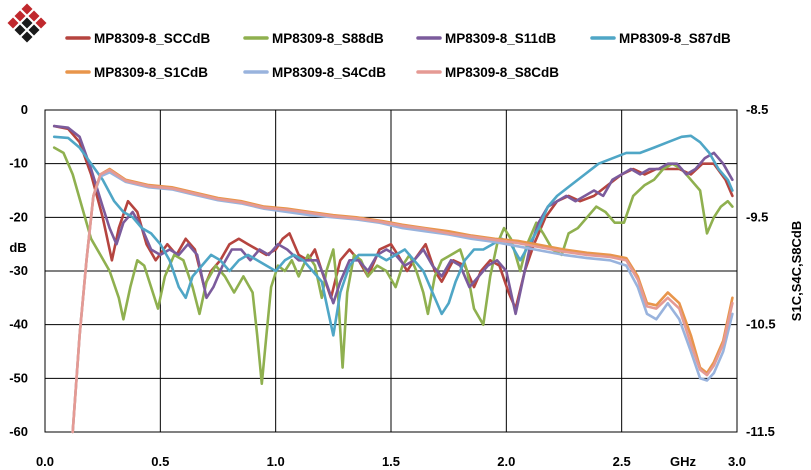 This screenshot has height=470, width=811. What do you see at coordinates (18, 270) in the screenshot?
I see `y-tick-label: -30` at bounding box center [18, 270].